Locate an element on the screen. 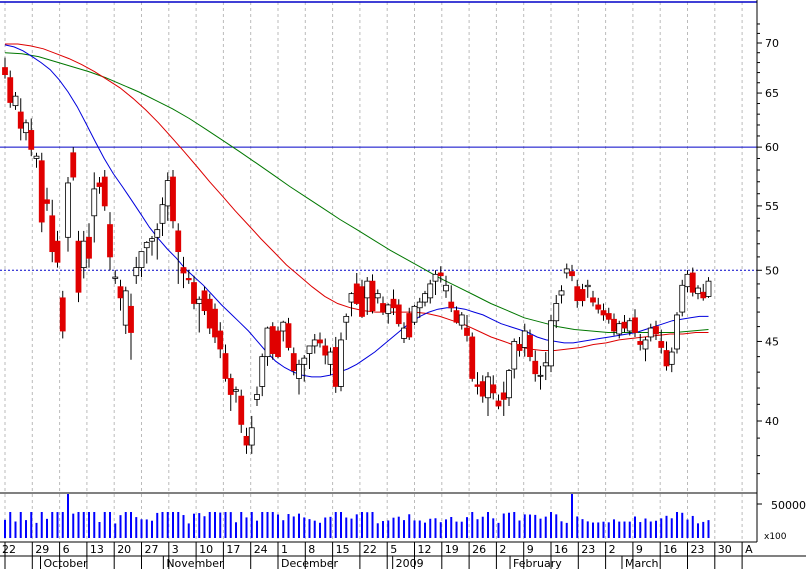 This screenshot has height=569, width=806. day-label: 8 is located at coordinates (311, 549).